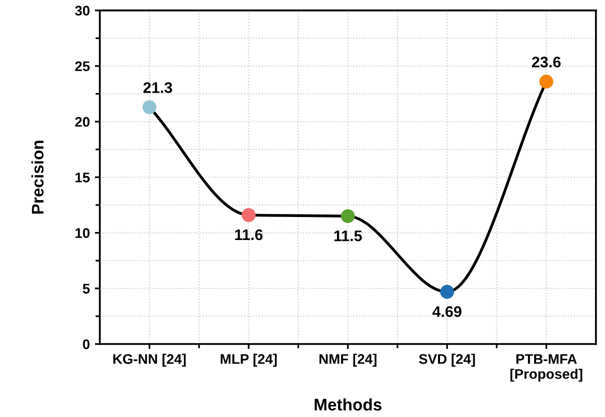 The image size is (605, 417). Describe the element at coordinates (248, 360) in the screenshot. I see `x-tick-label: MLP [24]` at that location.